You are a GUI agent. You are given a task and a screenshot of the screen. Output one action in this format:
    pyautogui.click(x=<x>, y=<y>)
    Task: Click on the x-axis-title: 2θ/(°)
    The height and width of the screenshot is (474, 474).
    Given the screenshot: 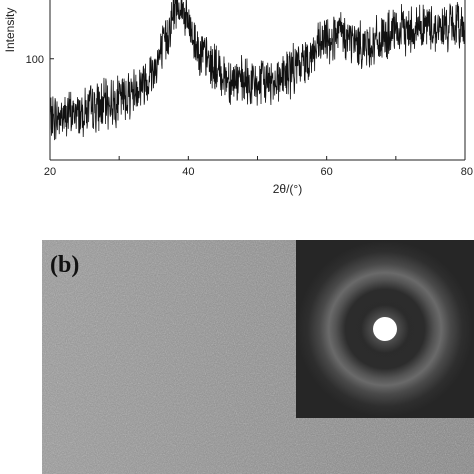 What is the action you would take?
    pyautogui.click(x=287, y=189)
    